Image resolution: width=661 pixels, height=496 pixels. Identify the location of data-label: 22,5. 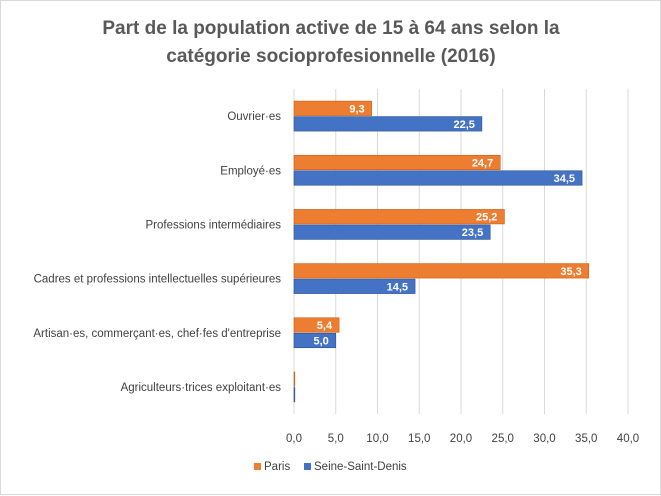
(463, 125).